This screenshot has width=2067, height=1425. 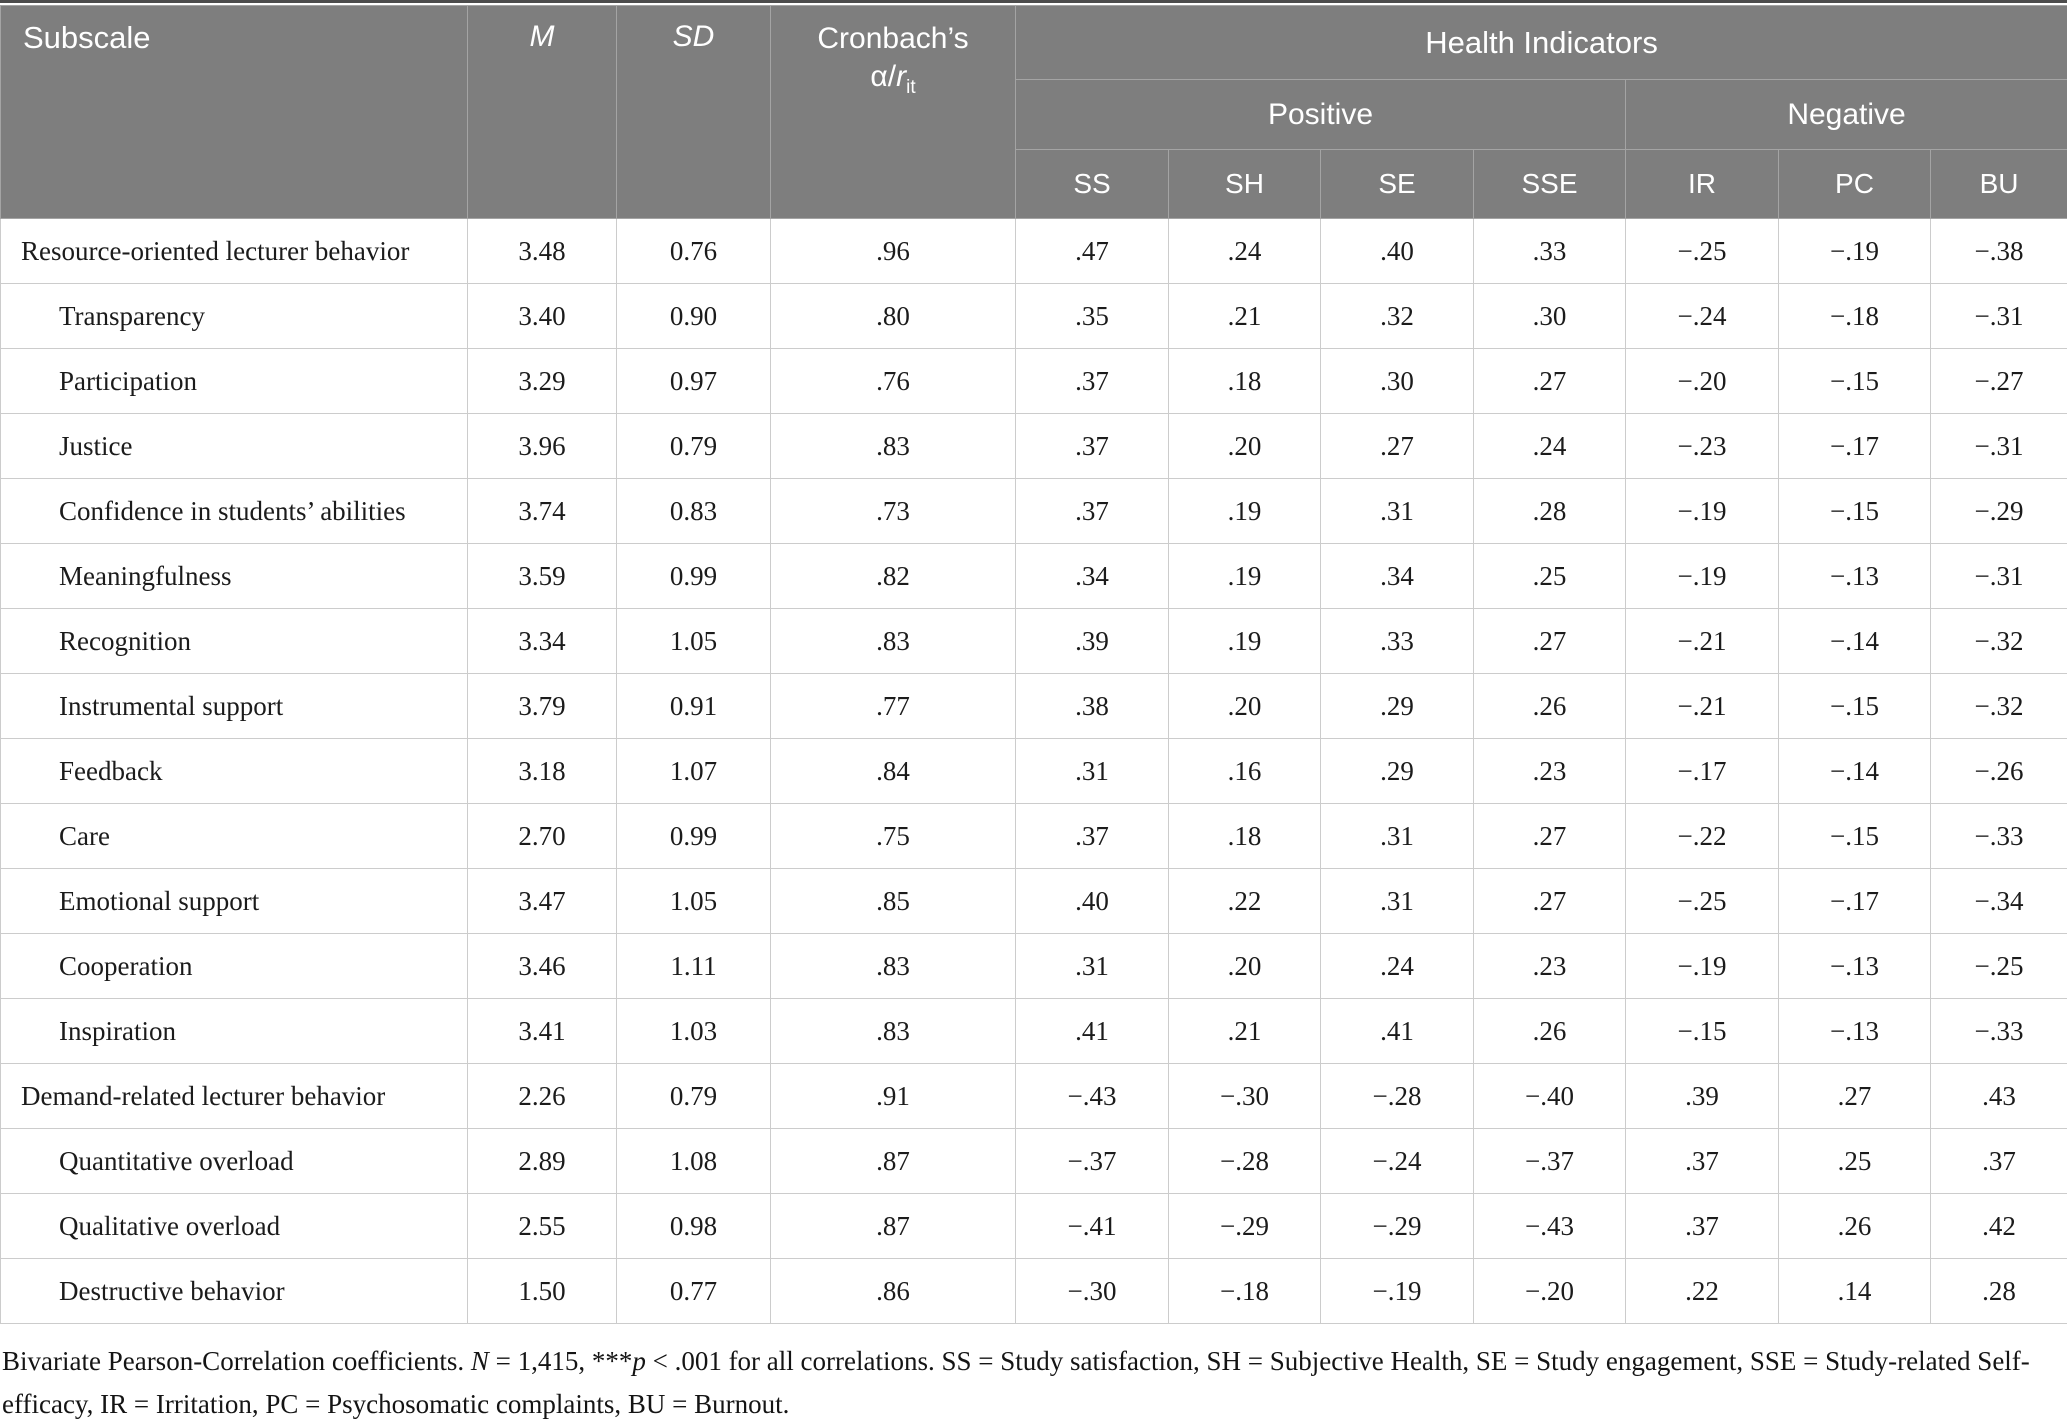 I want to click on cell-mean: 2.89, so click(x=542, y=1161).